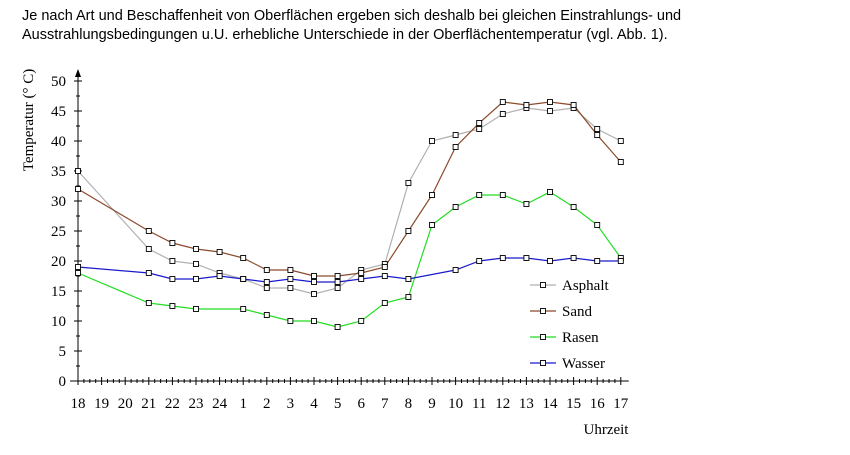  What do you see at coordinates (314, 404) in the screenshot?
I see `x-tick-label: 4` at bounding box center [314, 404].